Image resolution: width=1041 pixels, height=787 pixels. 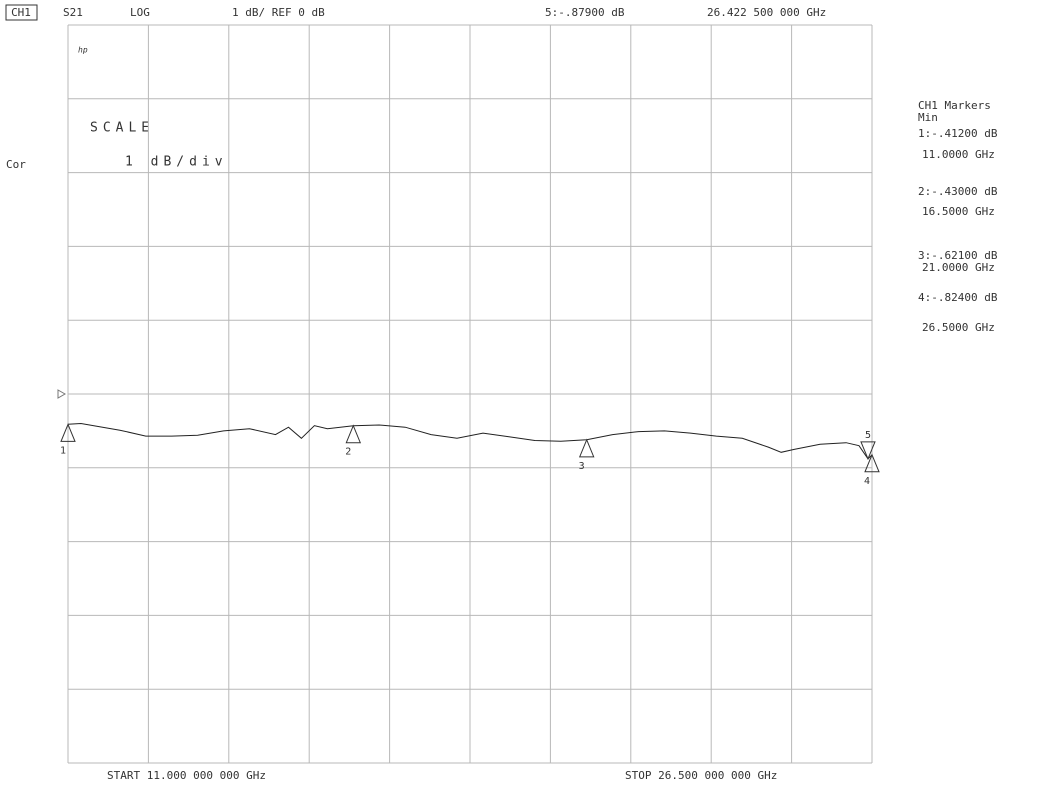 I want to click on marker-number: 3, so click(x=582, y=466).